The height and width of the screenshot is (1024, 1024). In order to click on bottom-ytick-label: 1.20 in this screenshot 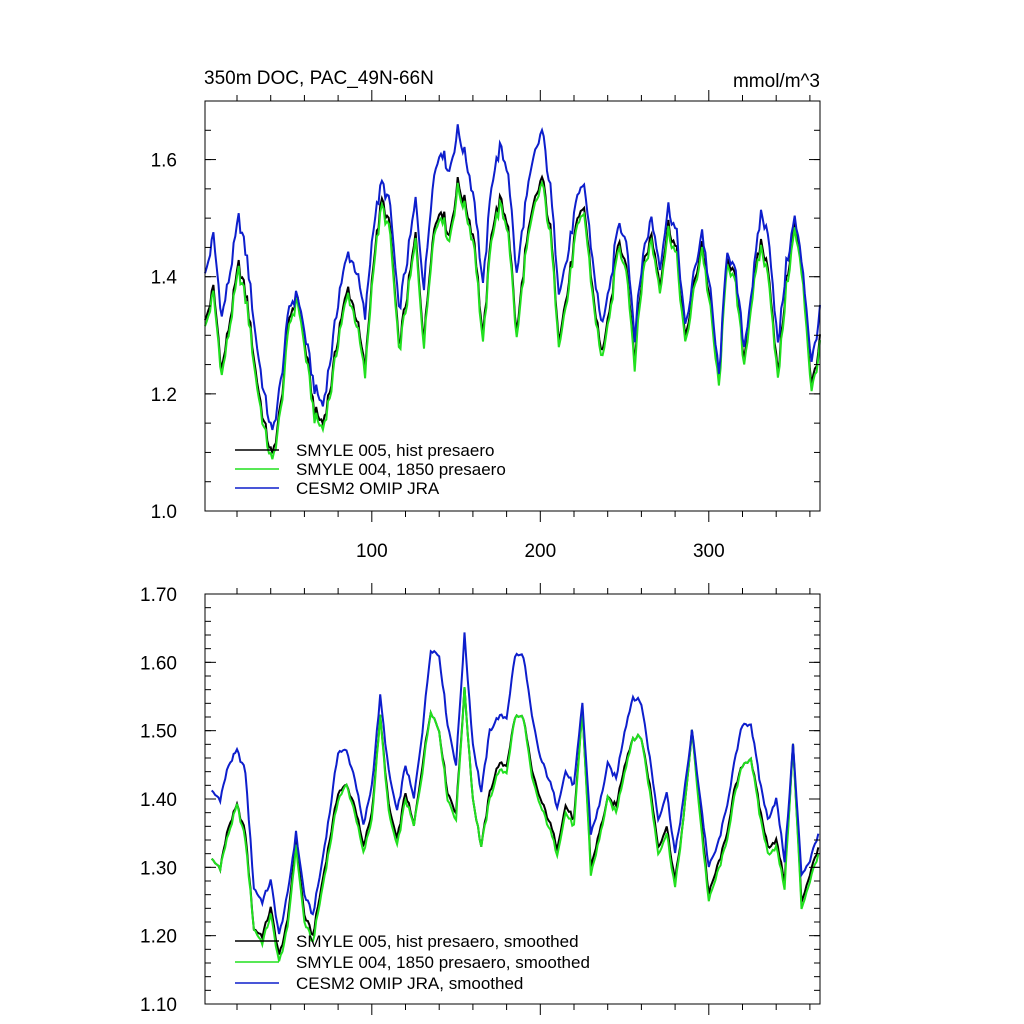, I will do `click(158, 937)`.